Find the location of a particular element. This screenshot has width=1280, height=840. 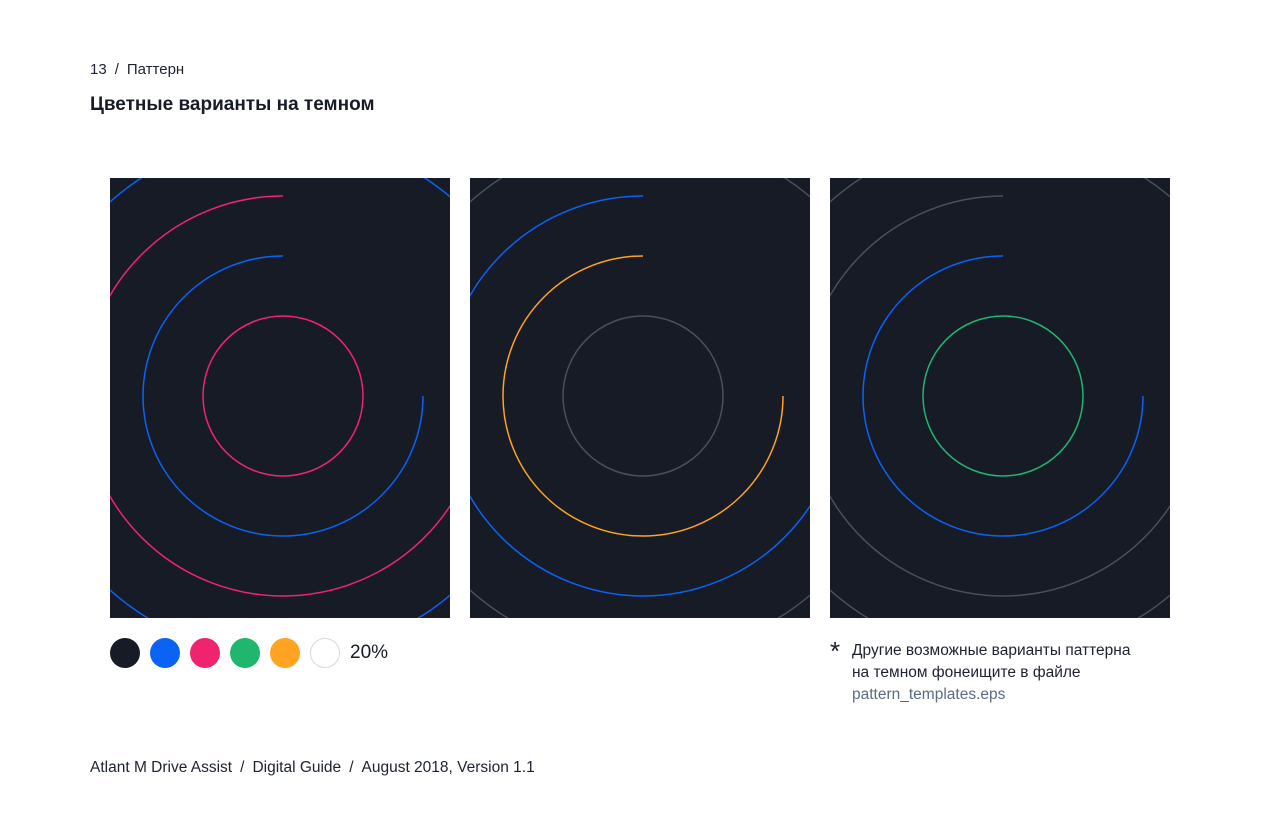

asterisk-icon: * is located at coordinates (835, 651).